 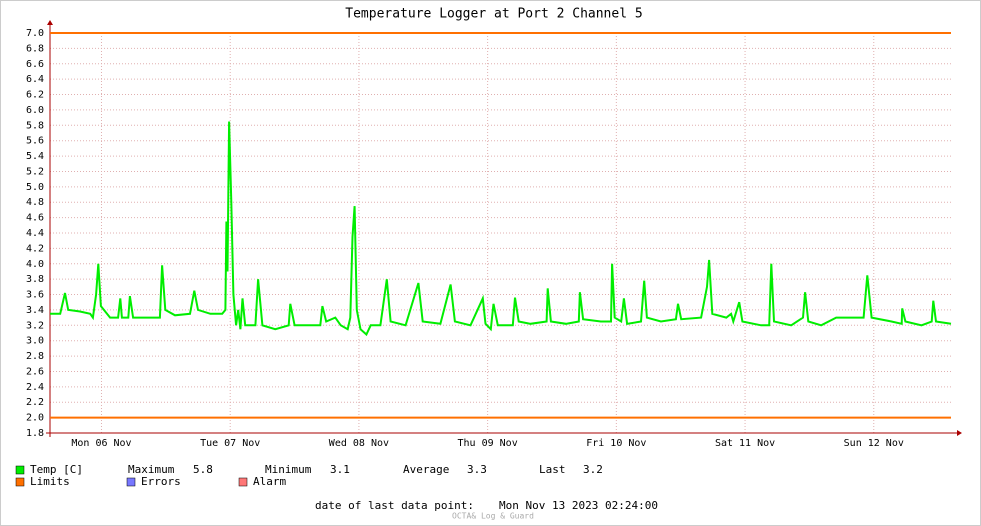 What do you see at coordinates (35, 264) in the screenshot?
I see `y-tick-label: 4.0` at bounding box center [35, 264].